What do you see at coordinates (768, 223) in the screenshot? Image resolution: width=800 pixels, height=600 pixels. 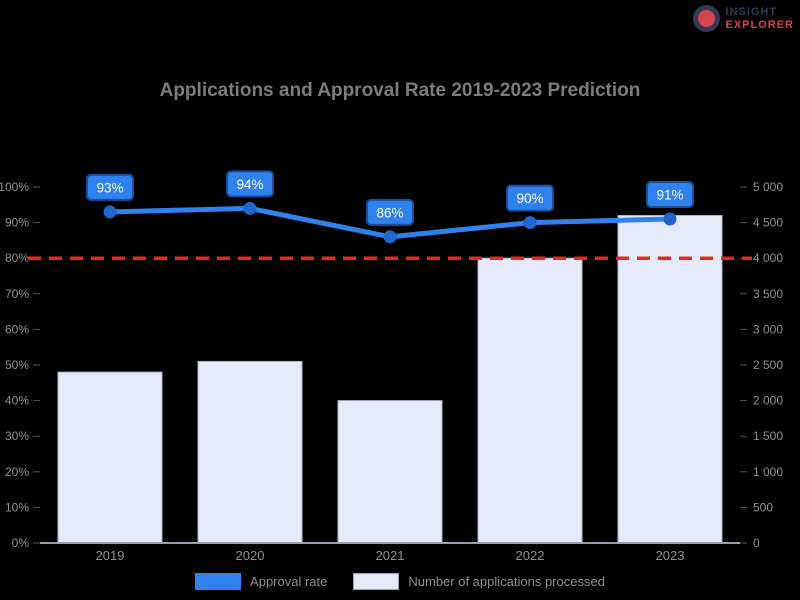 I see `y-axis-label-right: 4 500` at bounding box center [768, 223].